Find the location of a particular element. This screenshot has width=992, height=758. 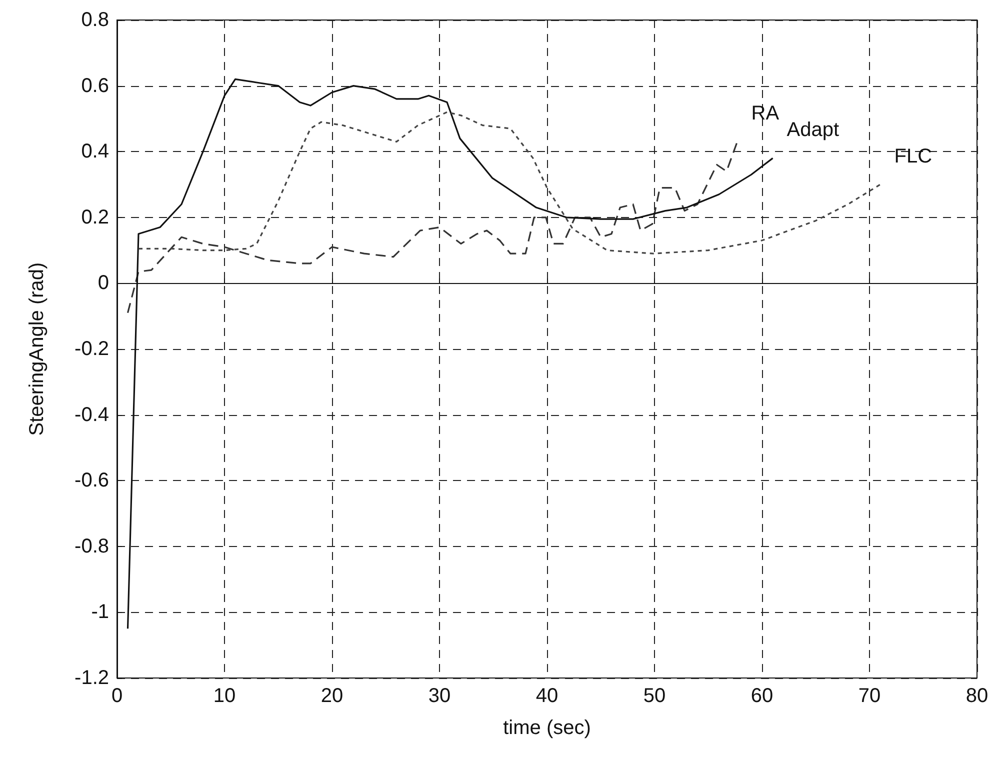

x-axis-title: time (sec) is located at coordinates (547, 728).